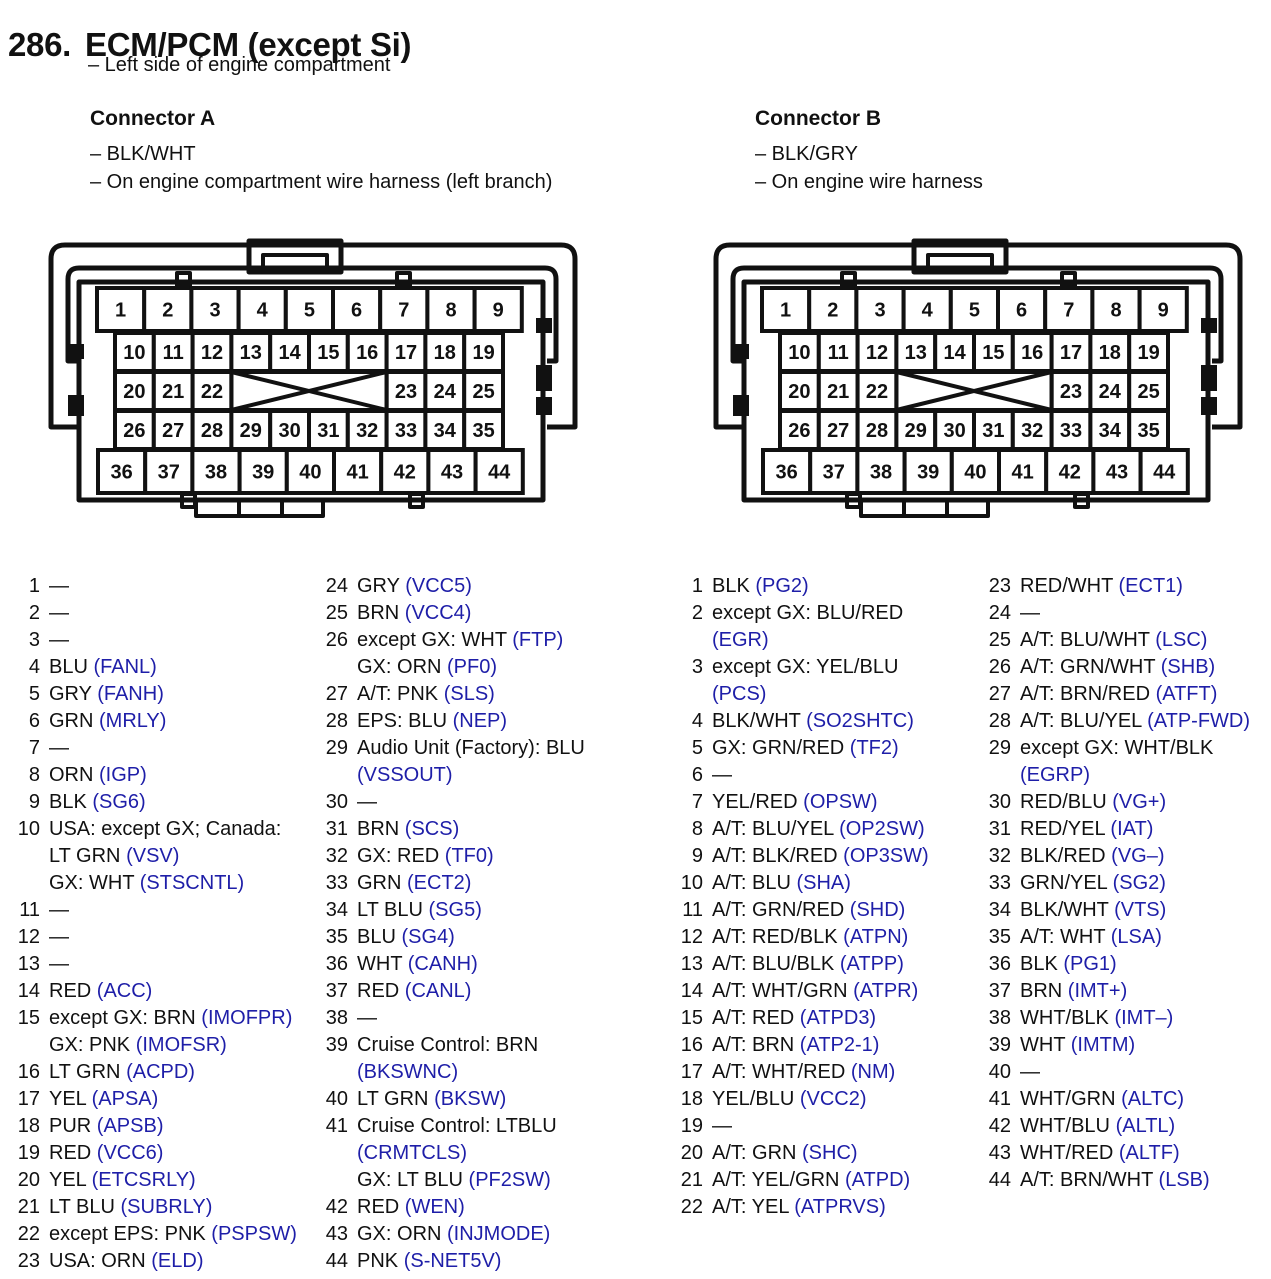  Describe the element at coordinates (367, 431) in the screenshot. I see `pin-cell-number: 32` at that location.